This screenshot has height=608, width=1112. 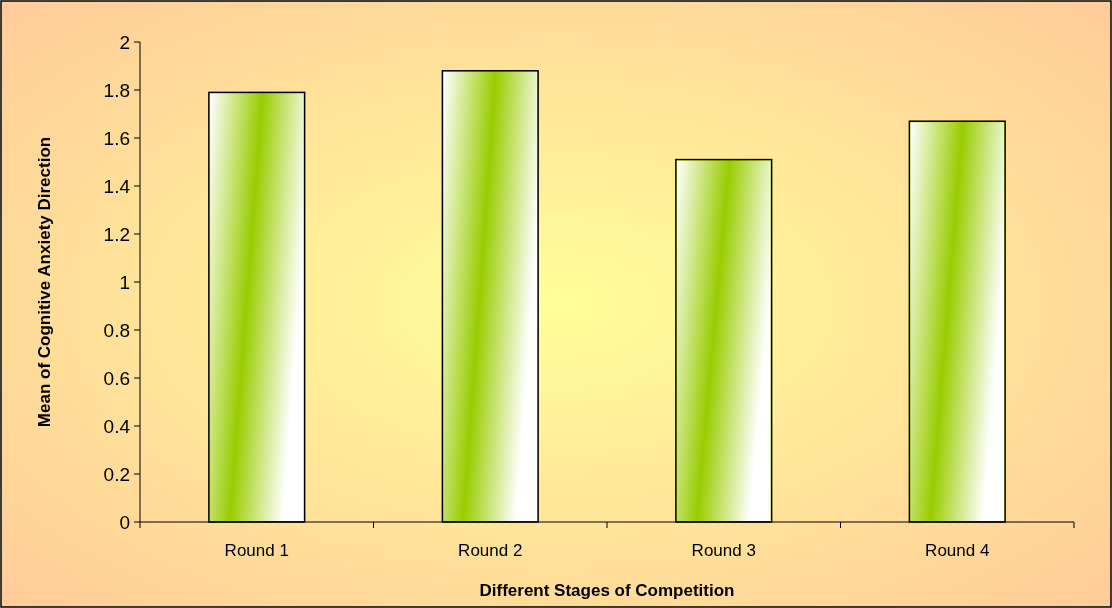 I want to click on y-tick-label: 1.2, so click(x=116, y=234).